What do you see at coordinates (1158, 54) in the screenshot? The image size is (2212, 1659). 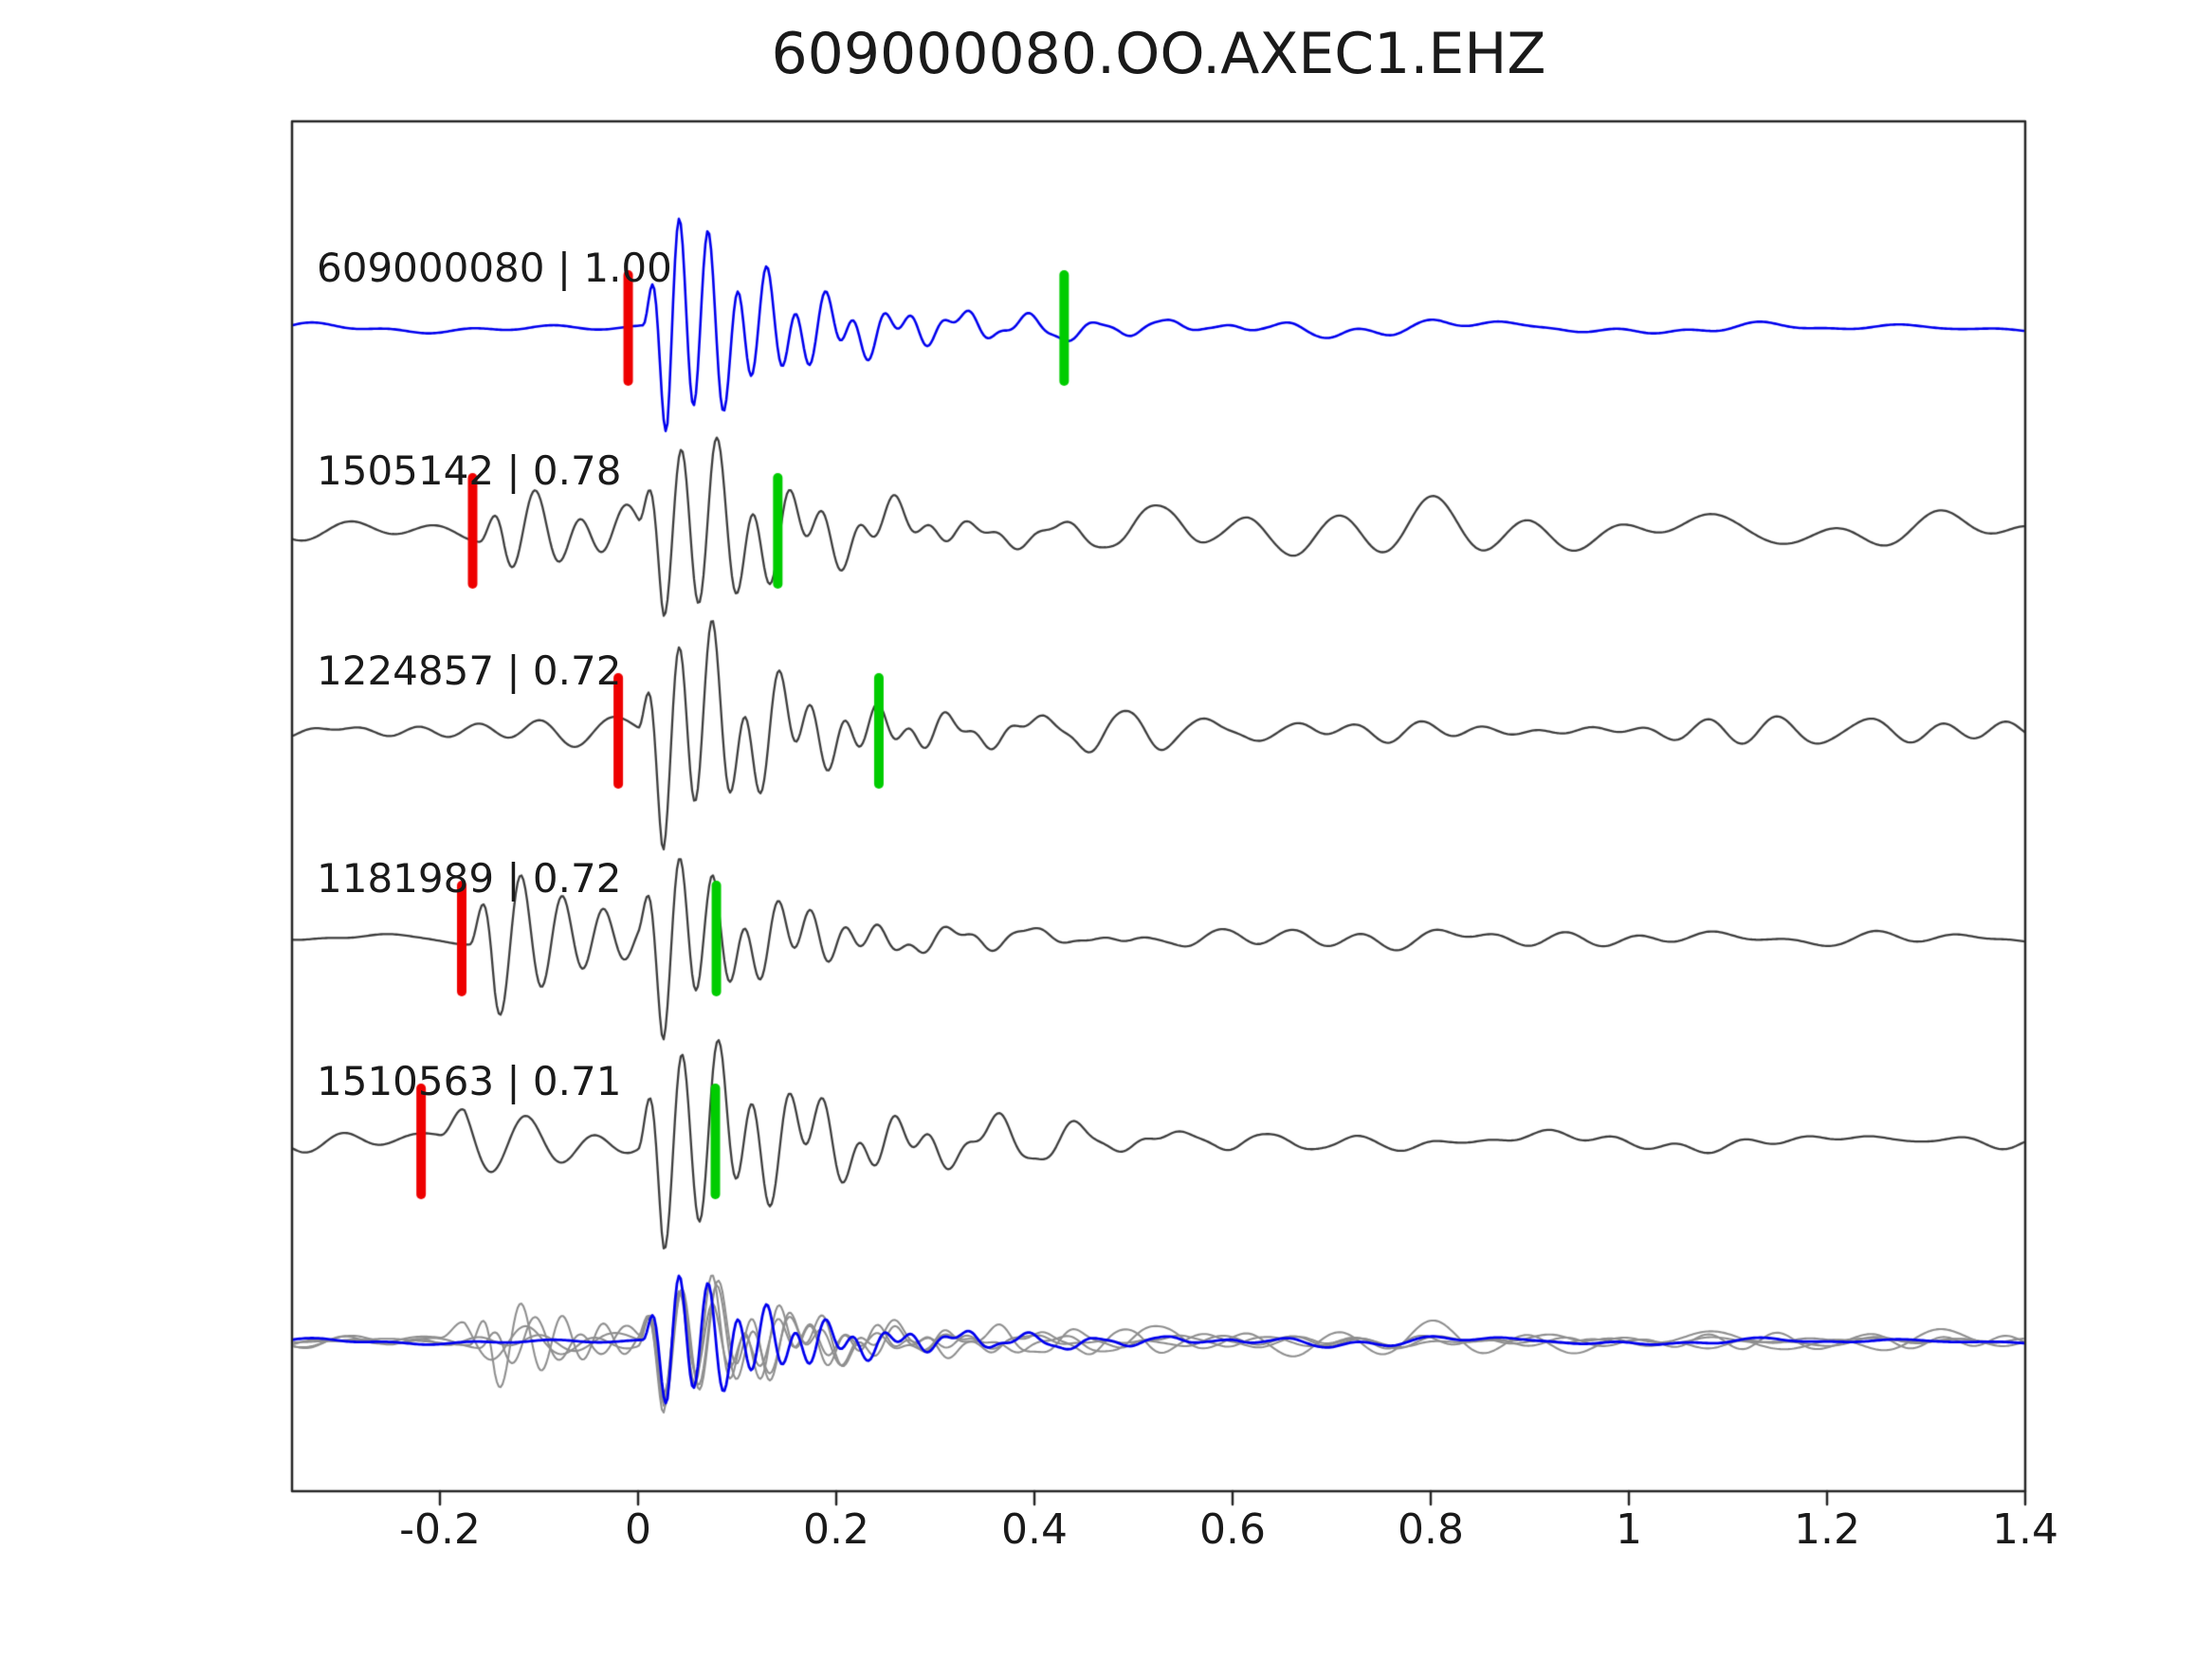 I see `plot-title: 609000080.OO.AXEC1.EHZ` at bounding box center [1158, 54].